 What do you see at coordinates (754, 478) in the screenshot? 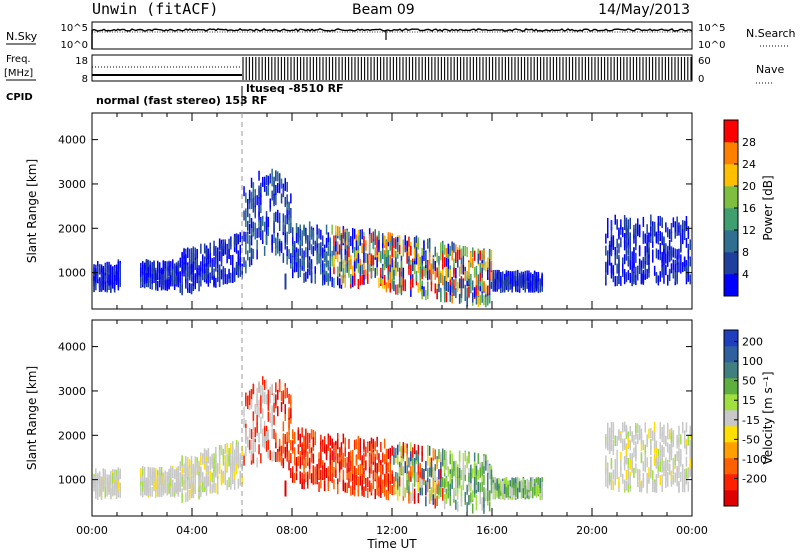
I see `colorbar-tick-label: -200` at bounding box center [754, 478].